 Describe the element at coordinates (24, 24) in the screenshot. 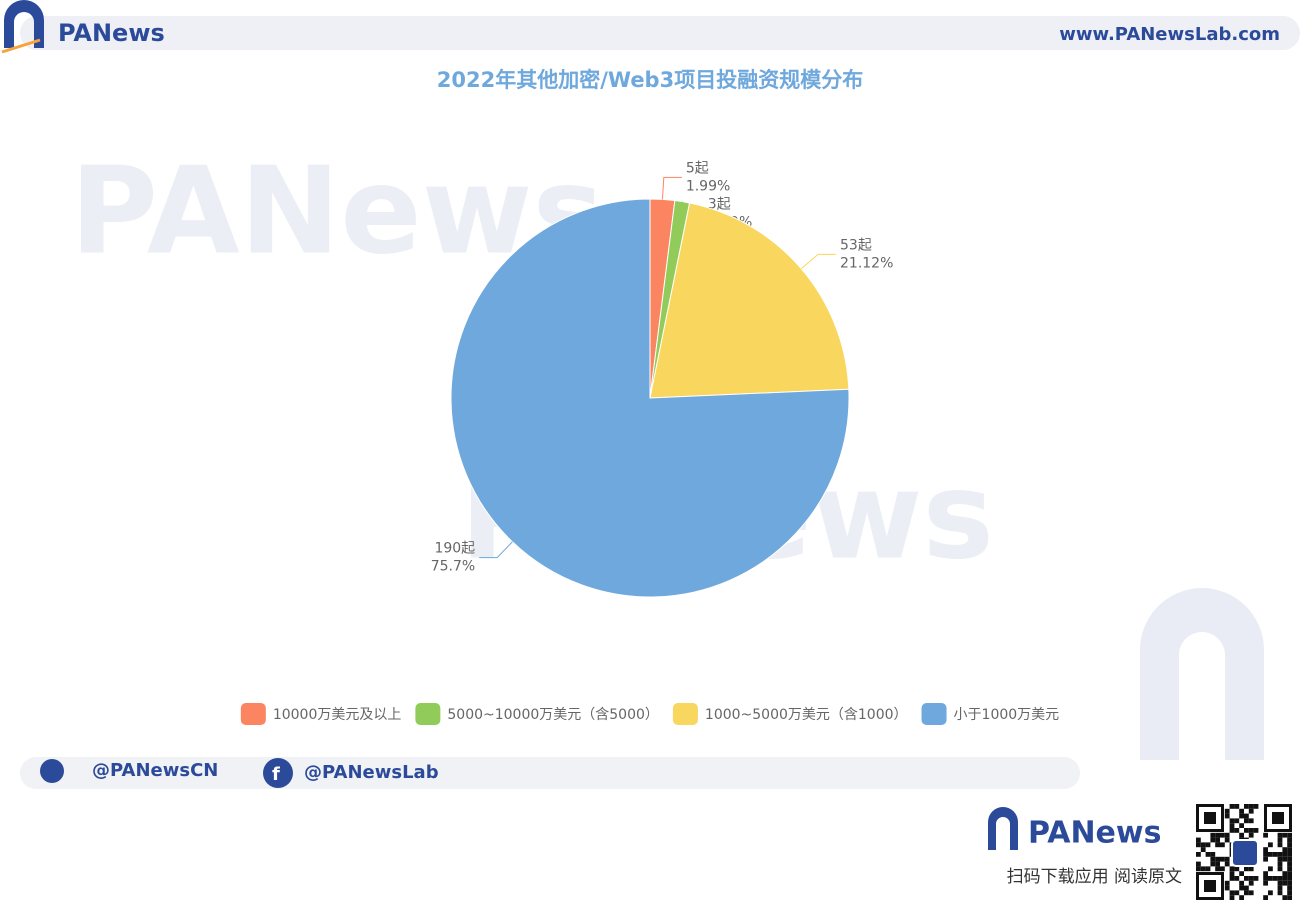

I see `logo-icon` at that location.